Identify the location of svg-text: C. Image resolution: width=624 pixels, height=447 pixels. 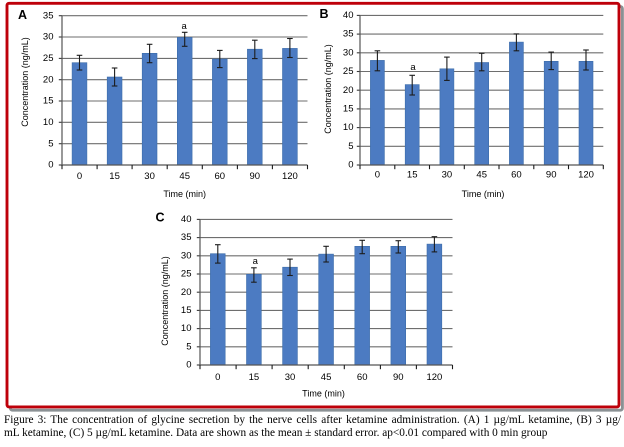
(159, 218).